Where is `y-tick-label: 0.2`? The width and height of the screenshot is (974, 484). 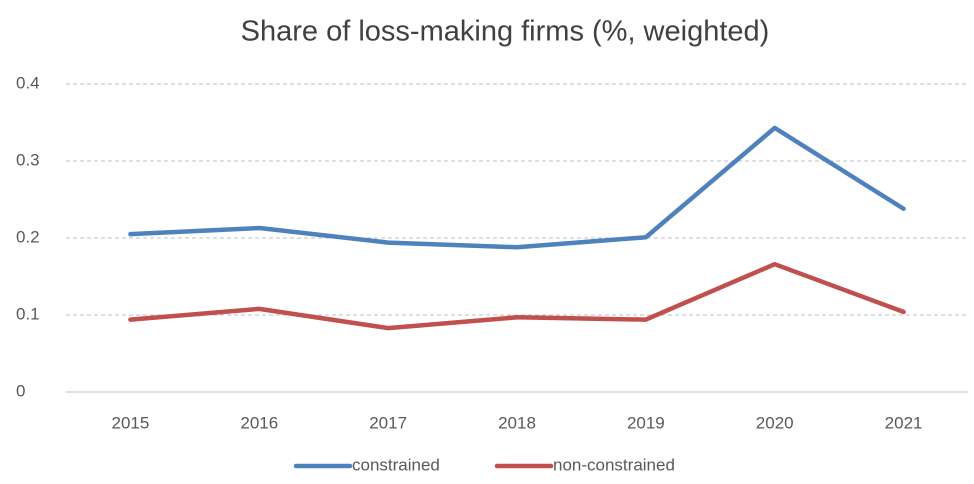 y-tick-label: 0.2 is located at coordinates (28, 236).